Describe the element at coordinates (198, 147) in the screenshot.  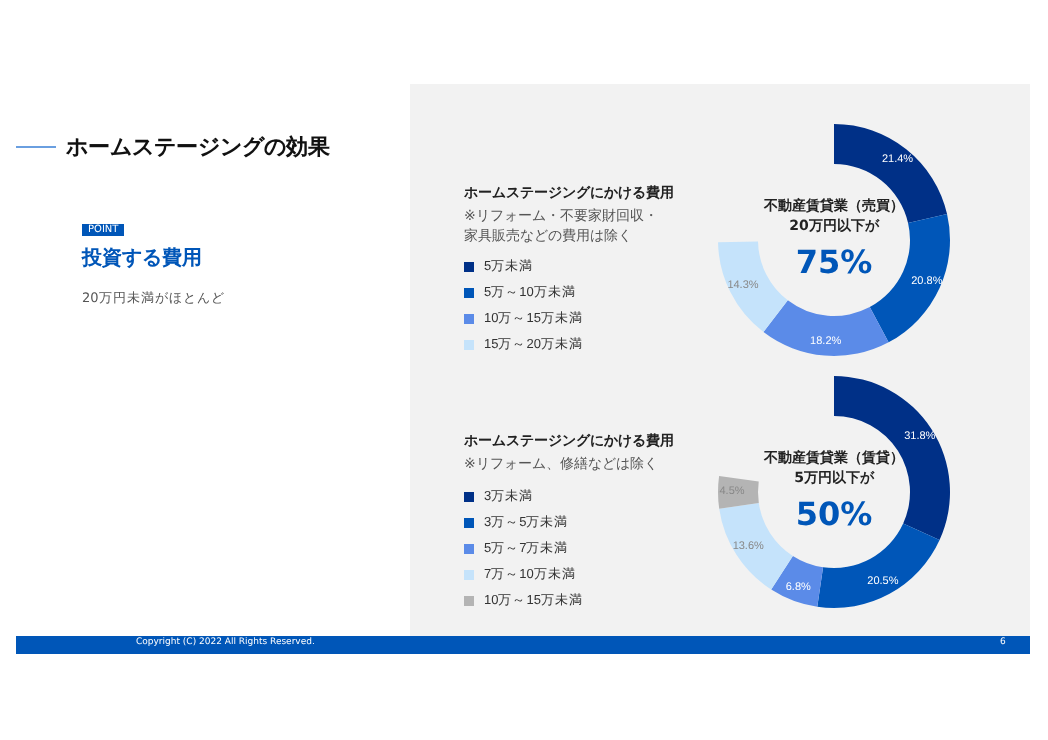
I see `text: ホームステージングの効果` at that location.